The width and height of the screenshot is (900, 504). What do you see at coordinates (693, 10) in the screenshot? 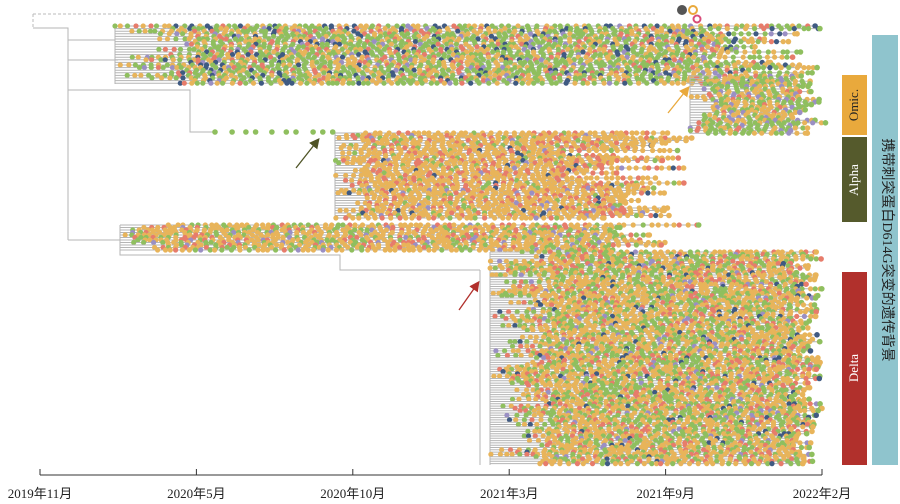
I see `host-icon` at bounding box center [693, 10].